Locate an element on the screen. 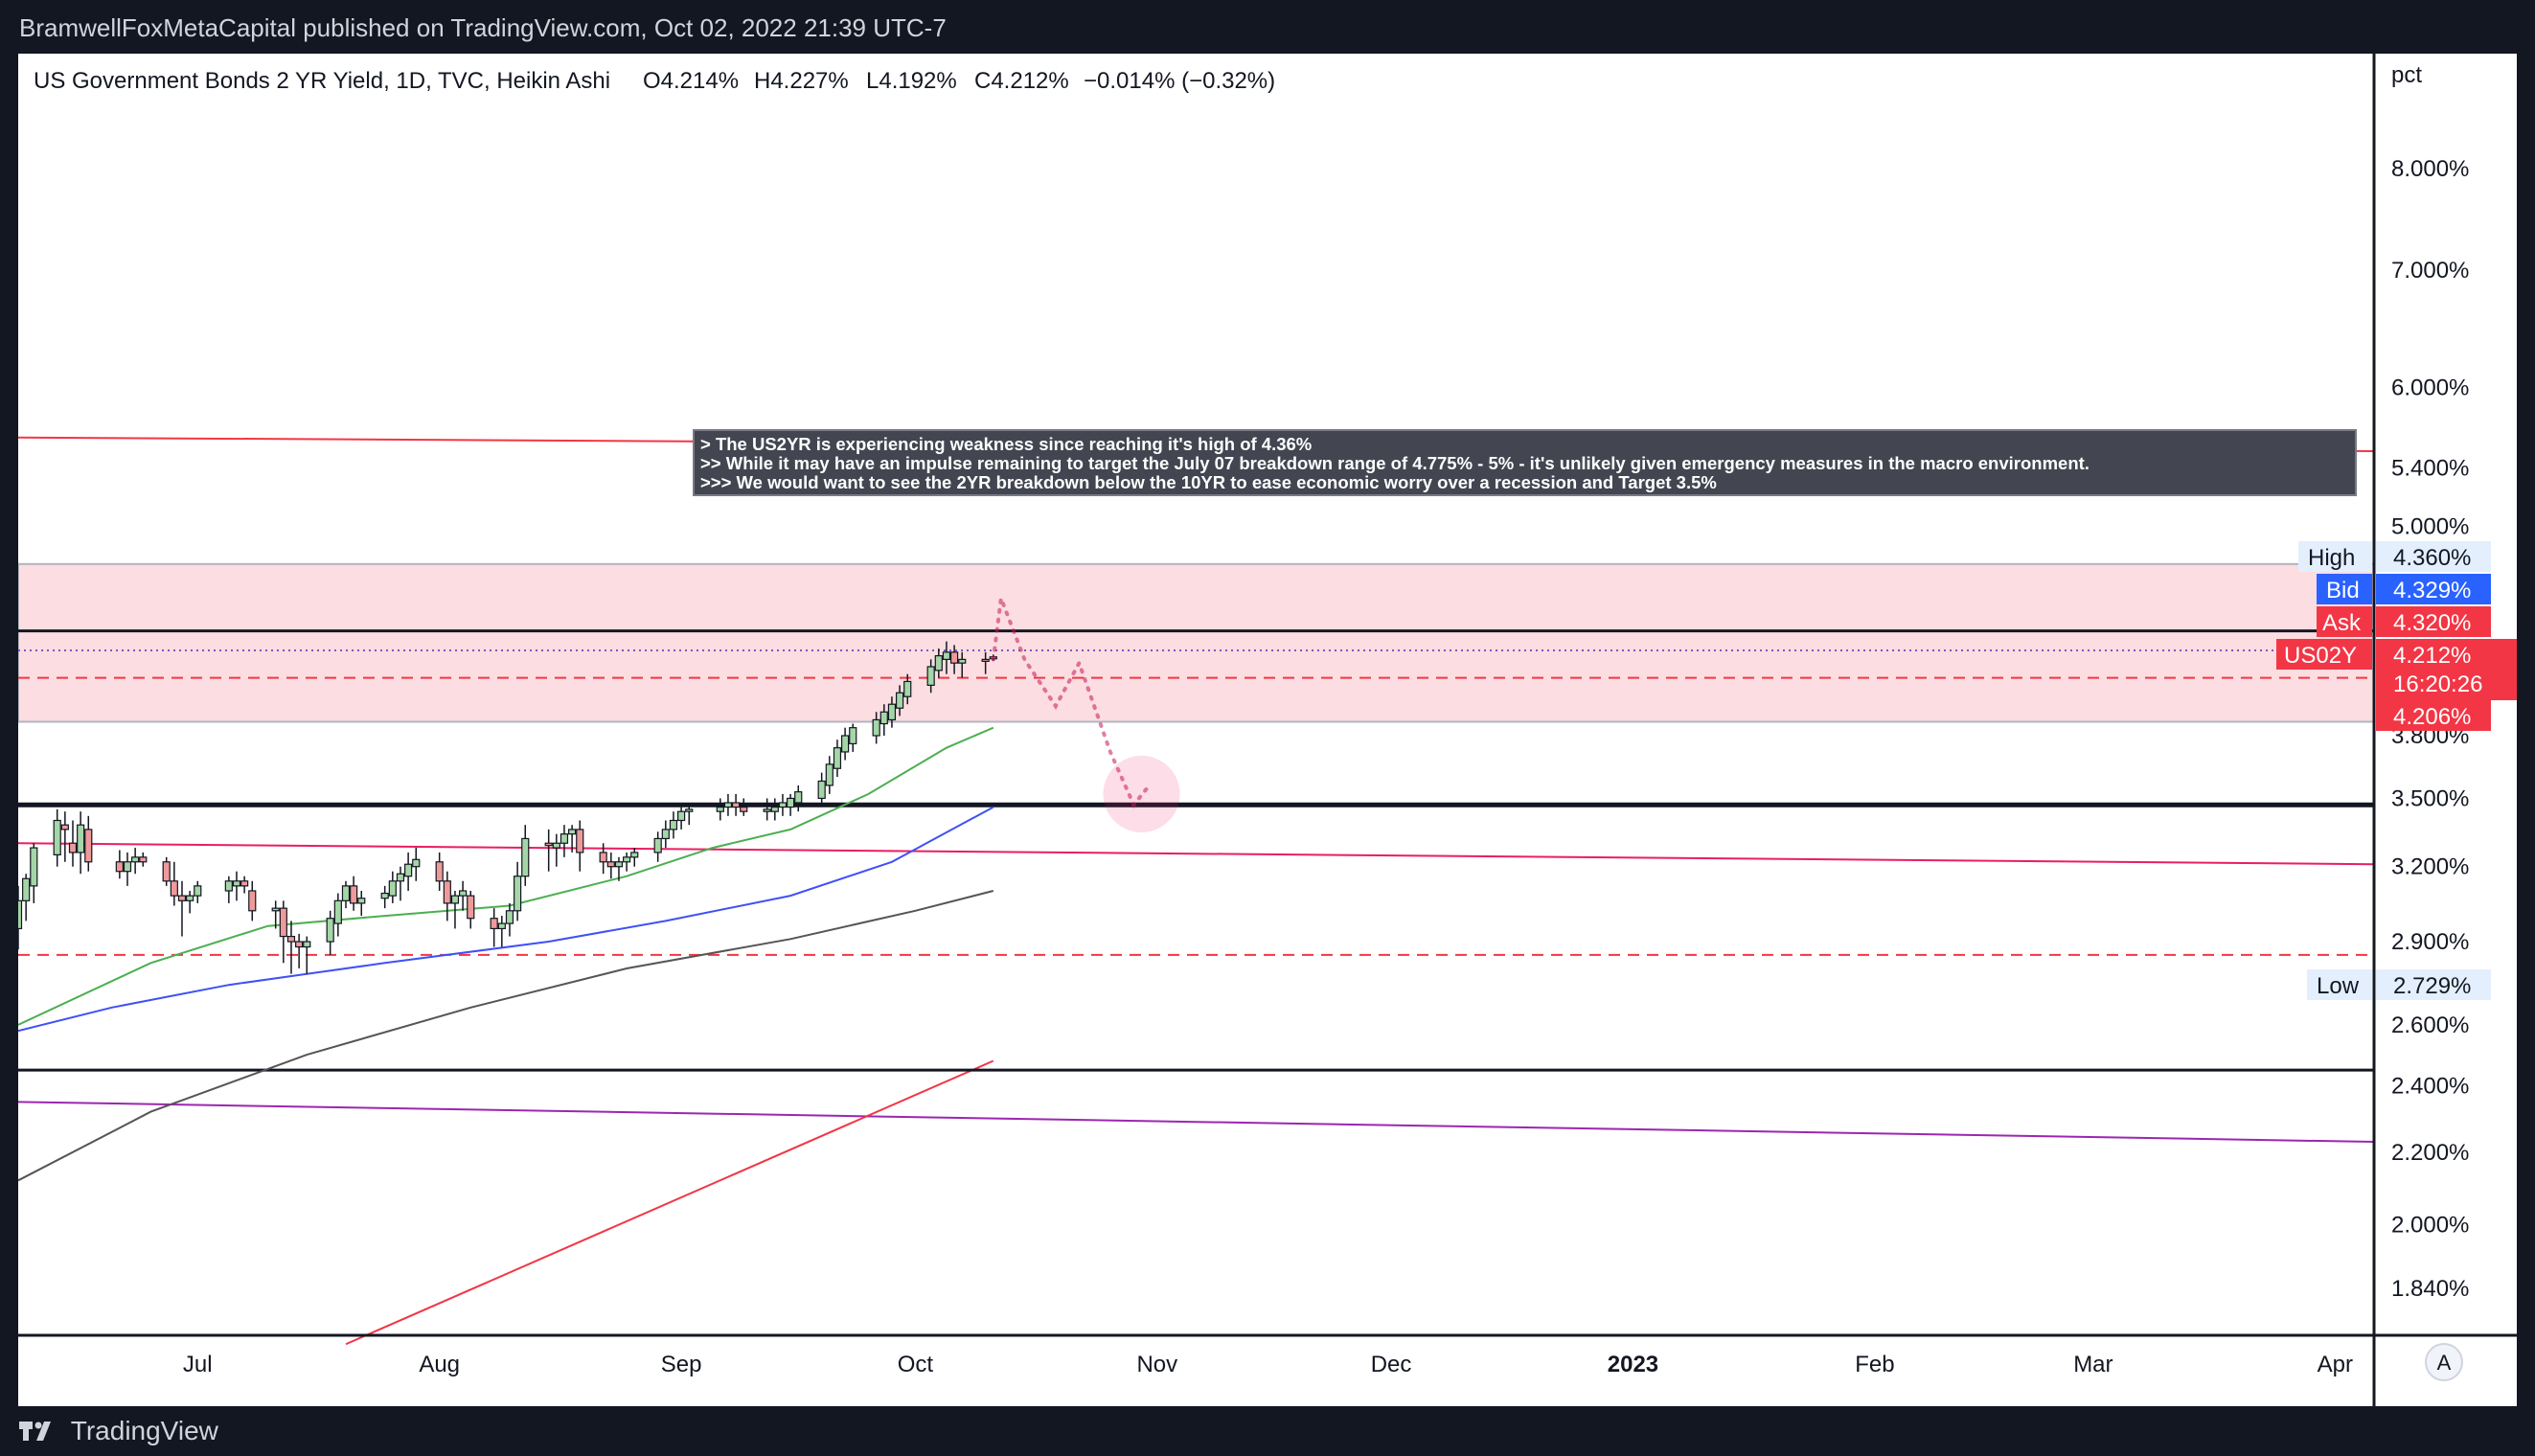  price-tick-label: 2.400% is located at coordinates (2430, 1087).